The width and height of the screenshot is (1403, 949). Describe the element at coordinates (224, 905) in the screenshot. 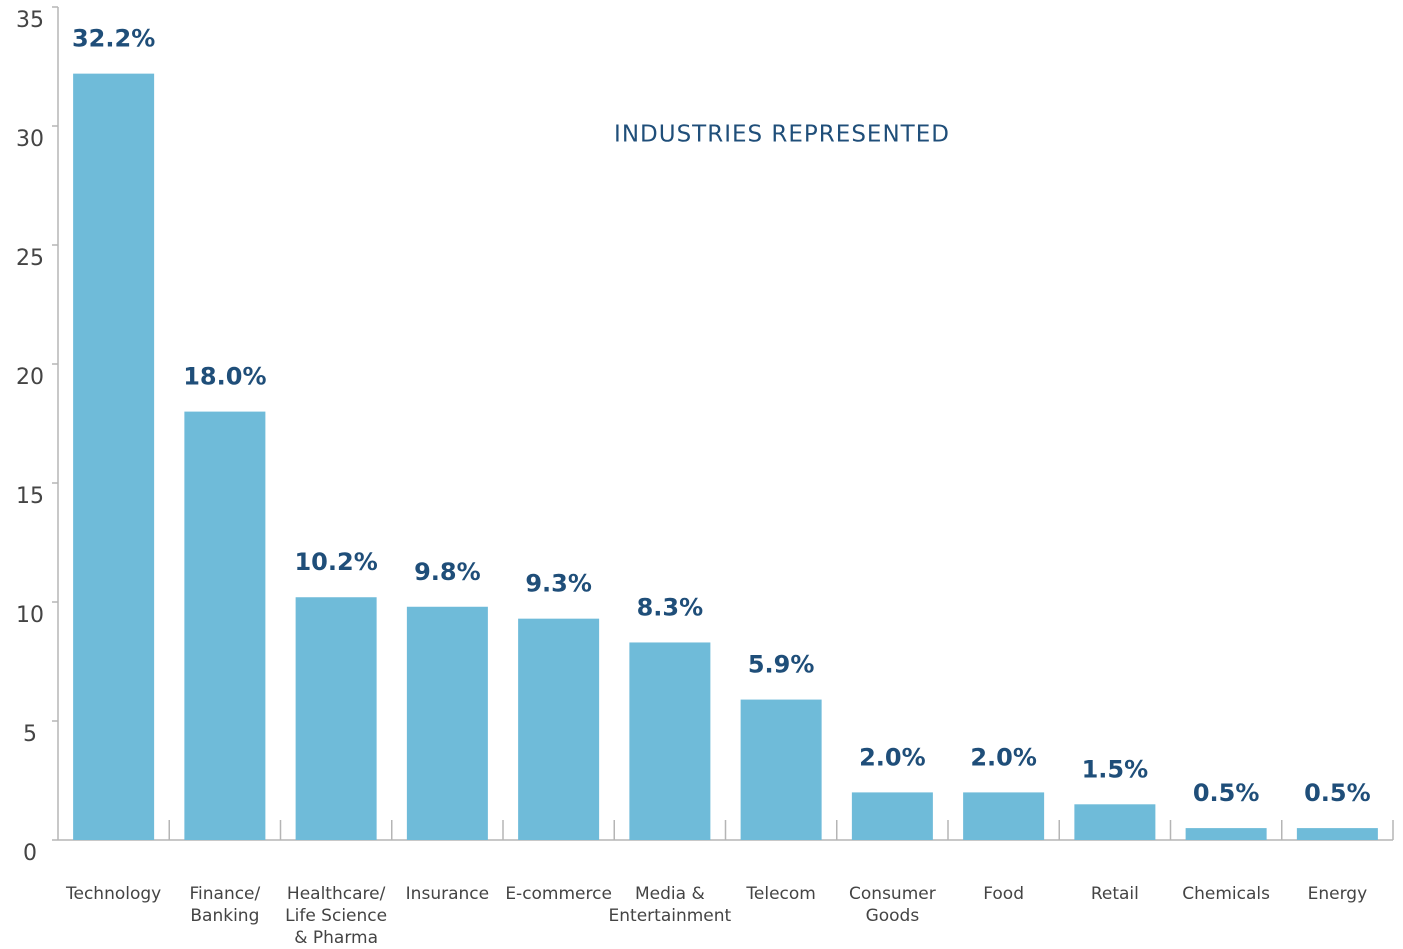

I see `x-tick-label: Finance/Banking` at that location.